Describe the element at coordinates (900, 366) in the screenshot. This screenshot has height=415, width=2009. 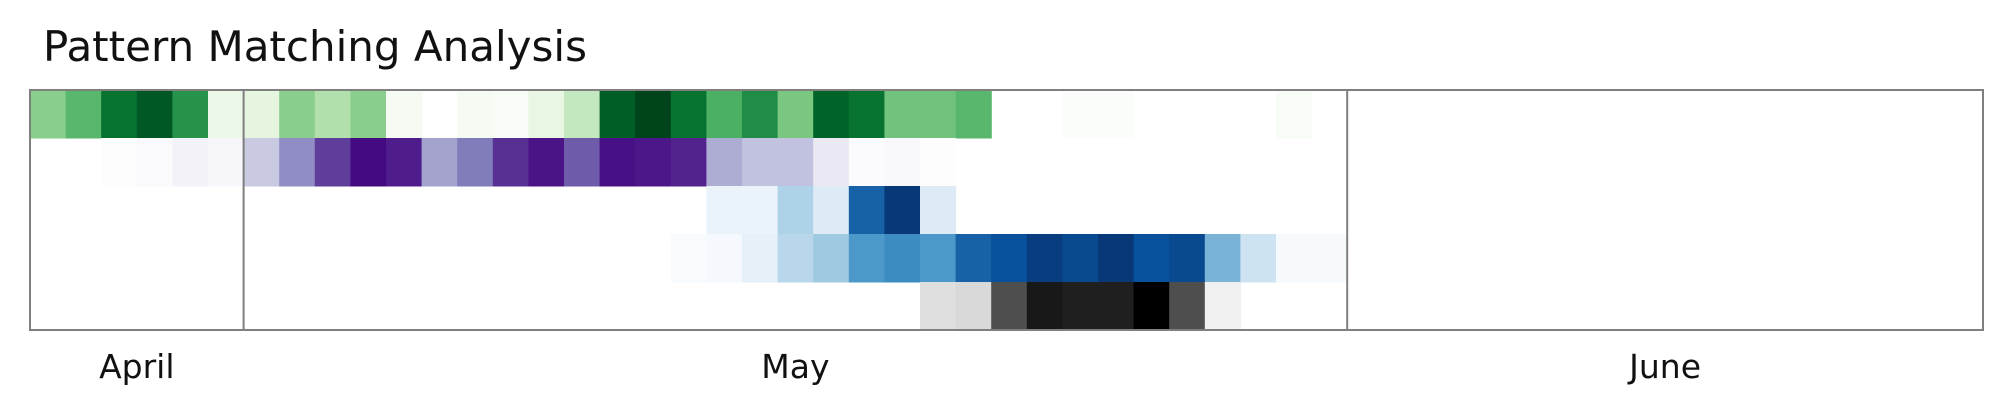
I see `month-labels: April May June` at that location.